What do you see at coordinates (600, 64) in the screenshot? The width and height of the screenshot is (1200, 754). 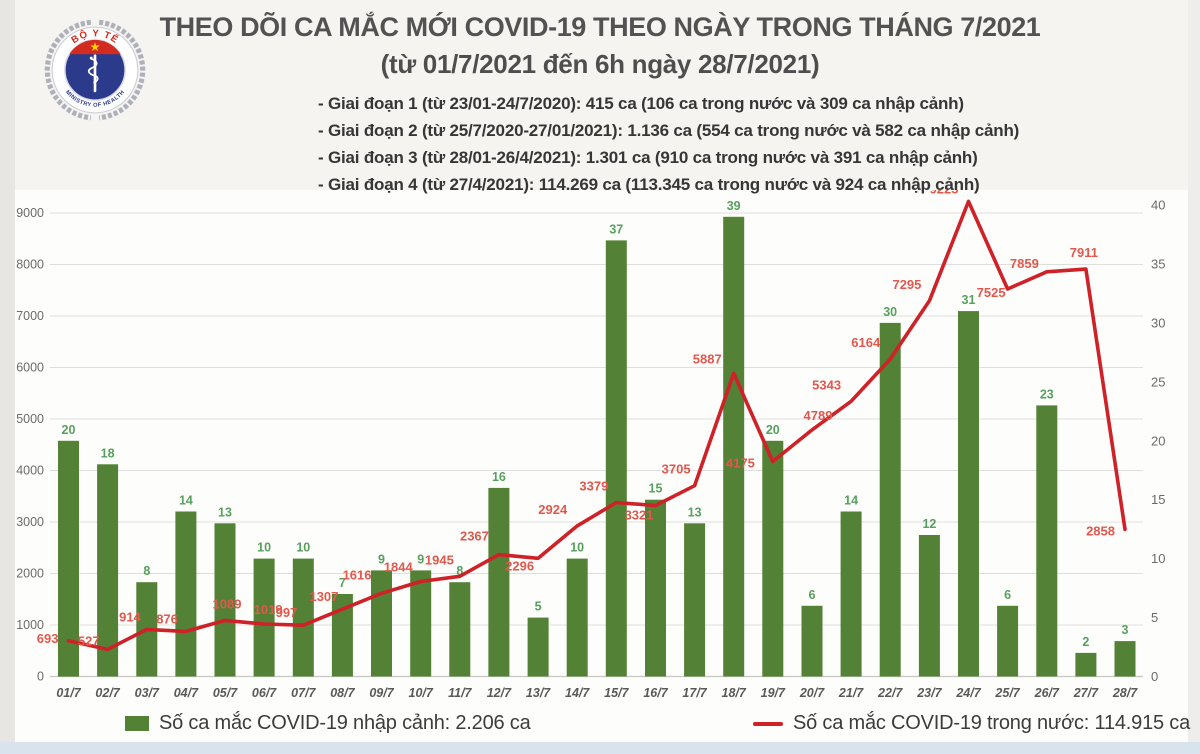 I see `chart-subtitle: (từ 01/7/2021 đến 6h ngày 28/7/2021)` at bounding box center [600, 64].